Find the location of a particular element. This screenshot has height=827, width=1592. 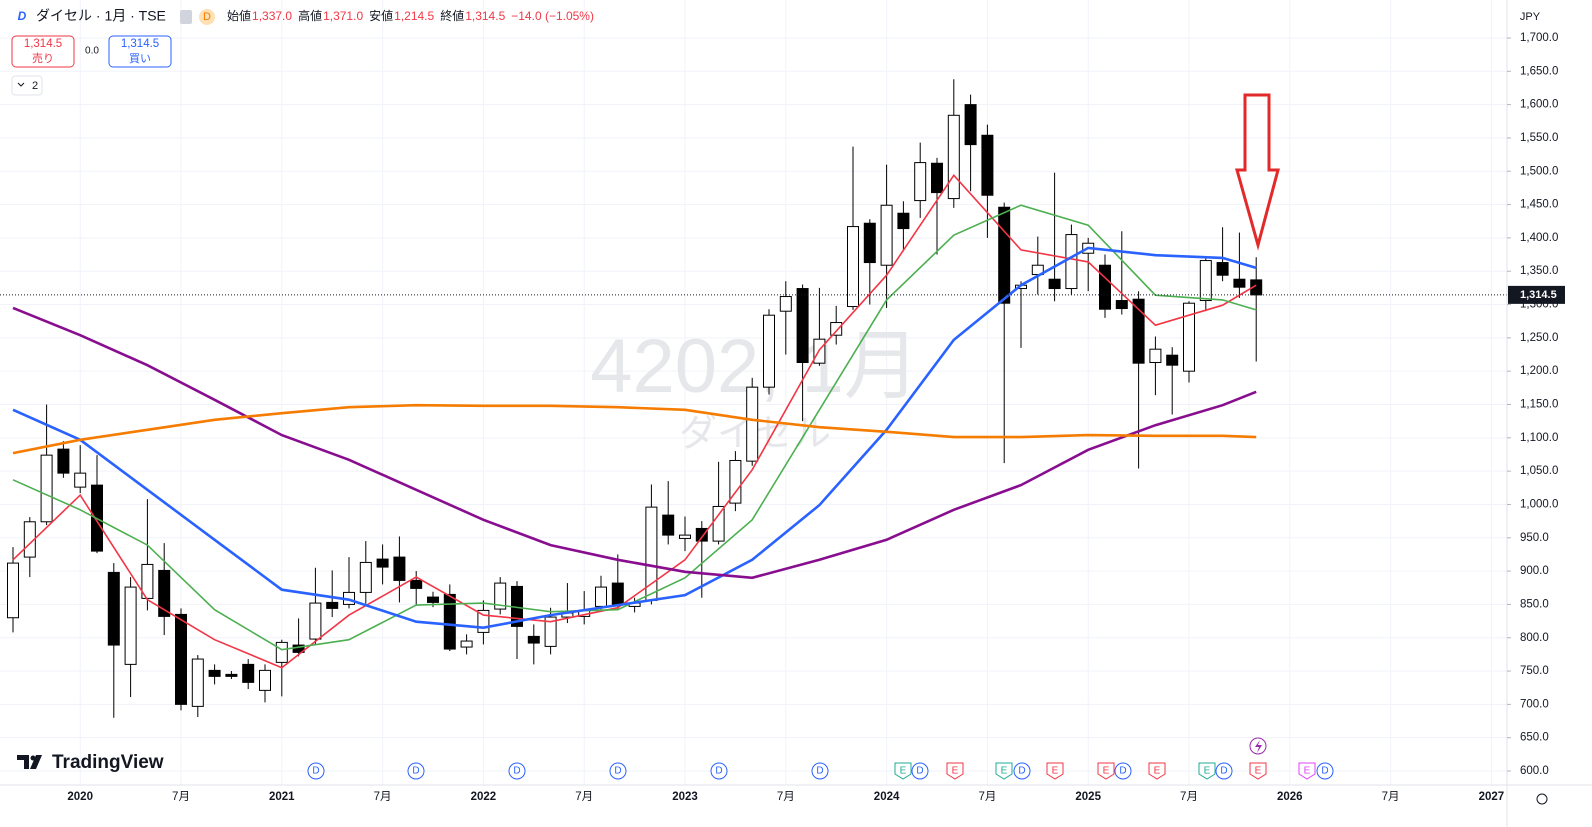

y-tick-label: 1,250.0 is located at coordinates (1539, 338).